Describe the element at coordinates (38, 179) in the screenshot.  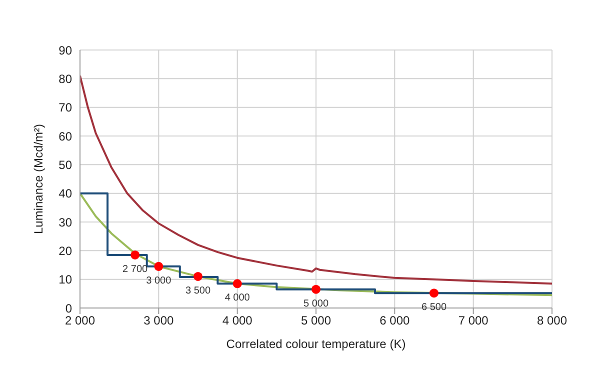
I see `y-axis-title: Luminance (Mcd/m²)` at that location.